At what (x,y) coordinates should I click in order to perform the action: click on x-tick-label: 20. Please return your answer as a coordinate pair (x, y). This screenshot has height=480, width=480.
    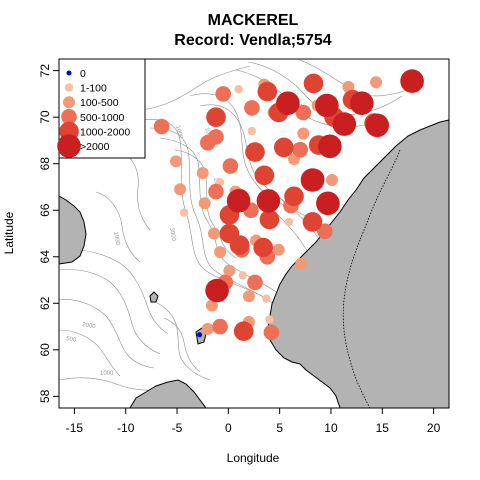
    Looking at the image, I should click on (434, 428).